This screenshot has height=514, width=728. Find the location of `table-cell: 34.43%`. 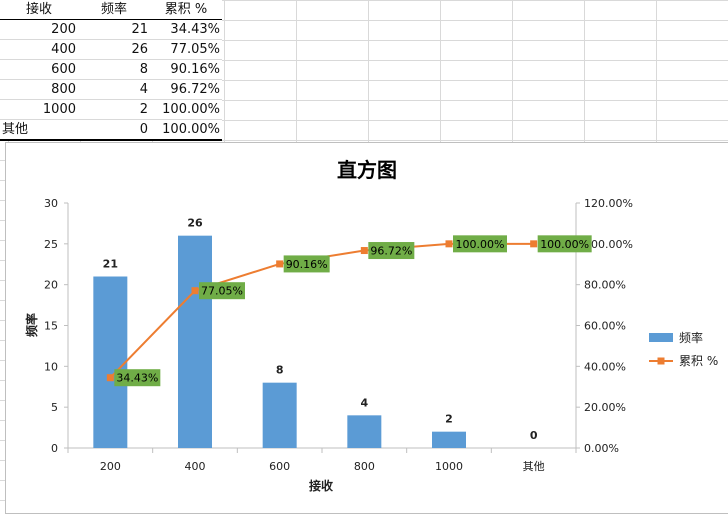

table-cell: 34.43% is located at coordinates (186, 29).